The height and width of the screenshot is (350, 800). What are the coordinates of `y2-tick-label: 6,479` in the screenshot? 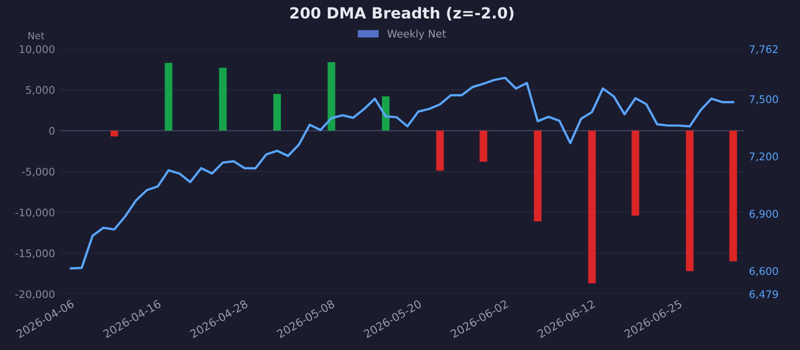 It's located at (764, 295).